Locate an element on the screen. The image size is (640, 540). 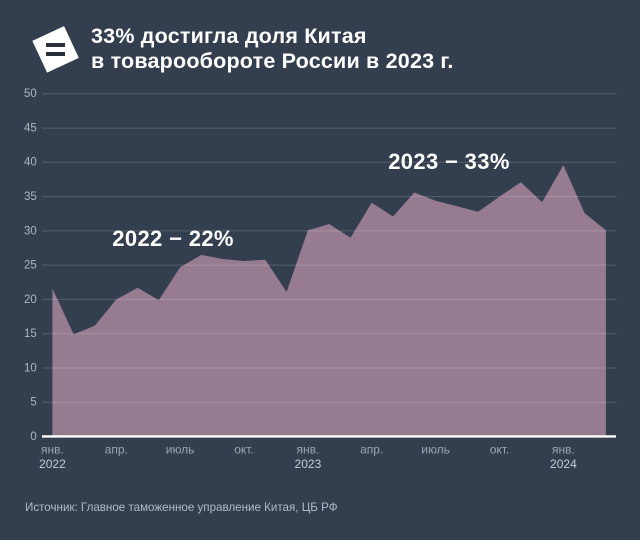
svg-text: 2022 is located at coordinates (52, 464).